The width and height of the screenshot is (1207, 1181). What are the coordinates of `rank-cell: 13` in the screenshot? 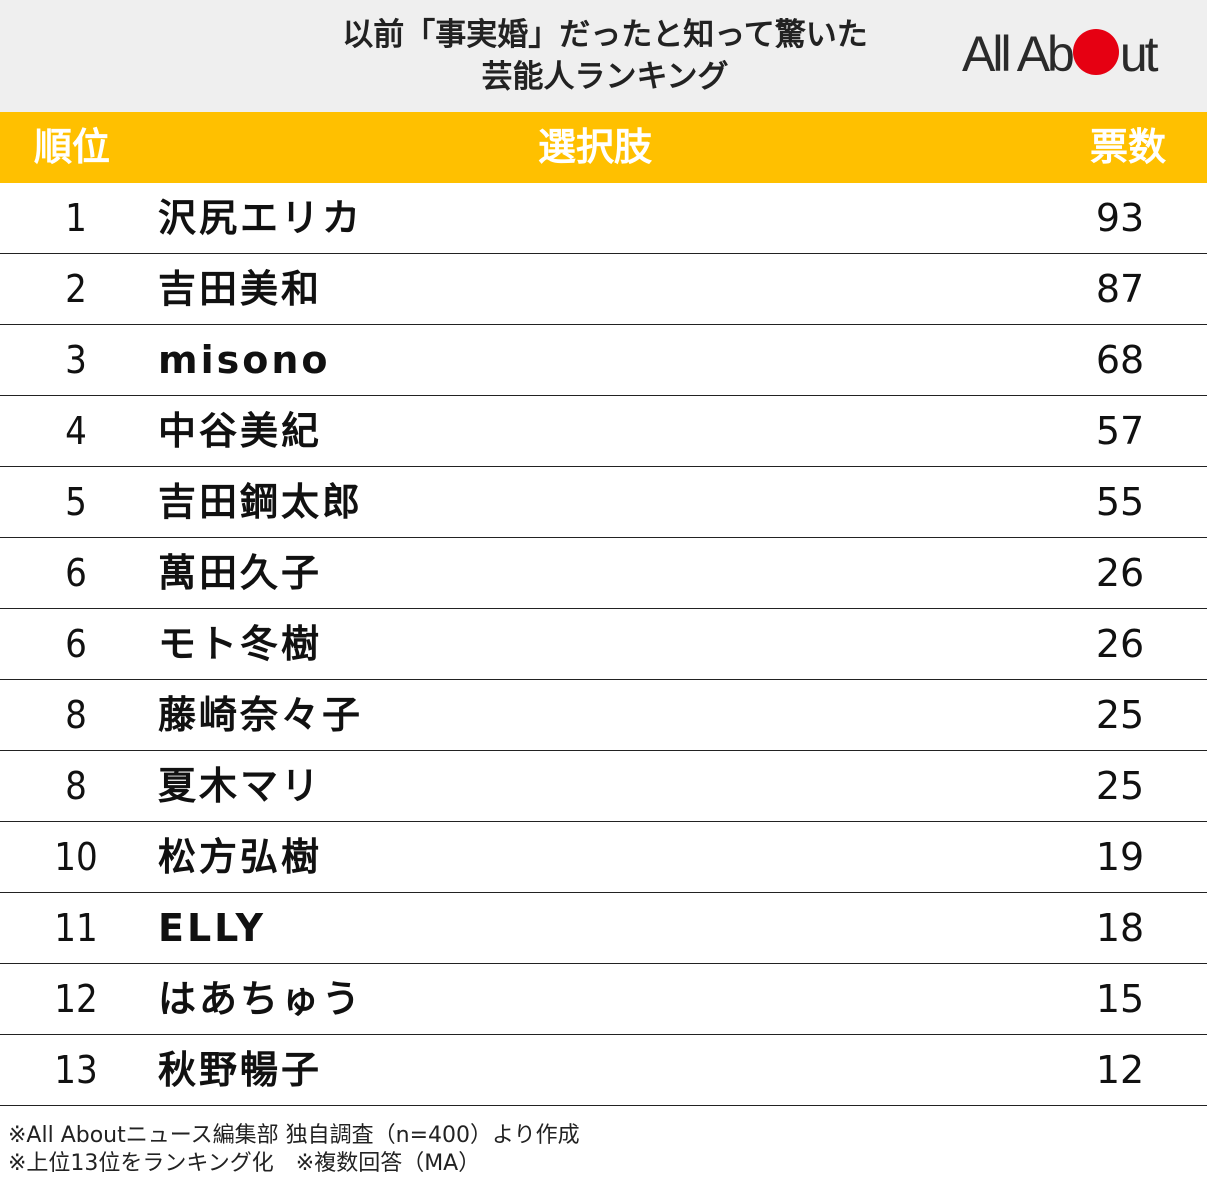 It's located at (76, 1070).